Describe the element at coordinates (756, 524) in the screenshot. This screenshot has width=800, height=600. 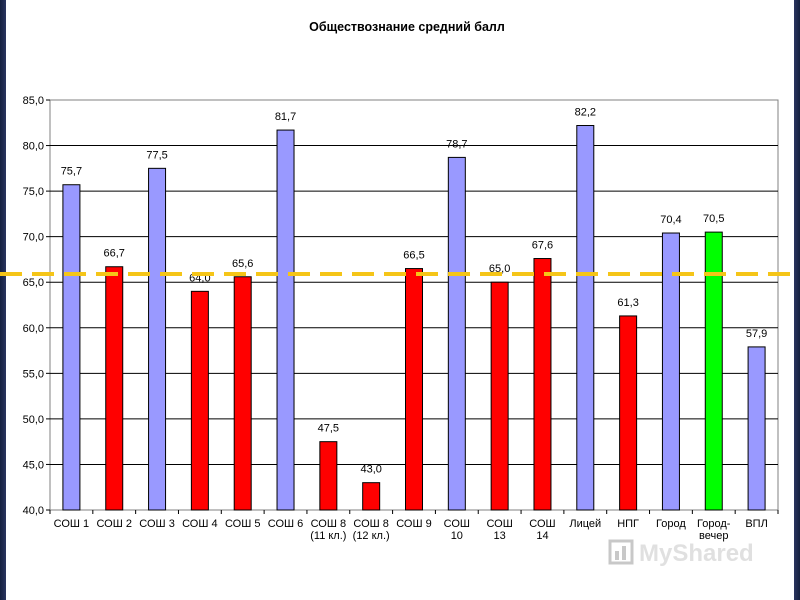
I see `x-tick-label: ВПЛ` at that location.